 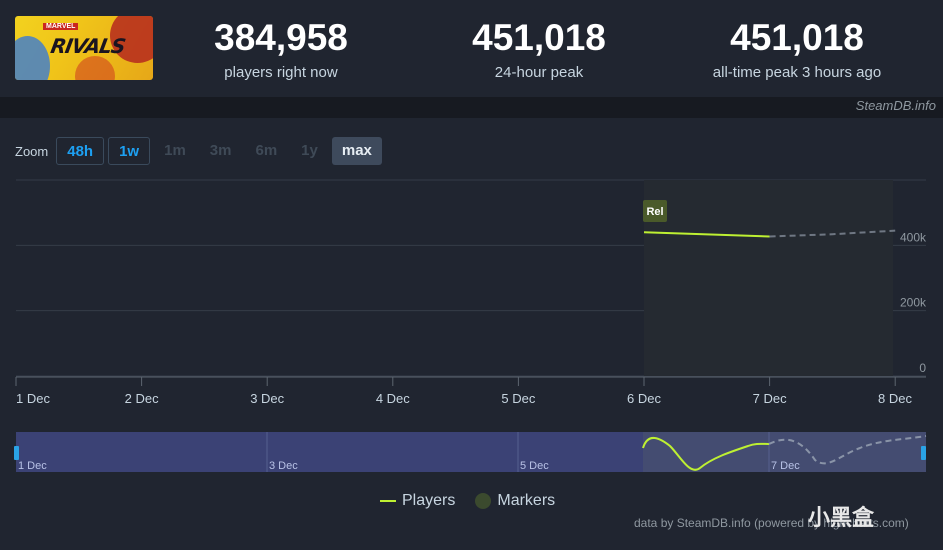 What do you see at coordinates (32, 466) in the screenshot?
I see `navigator-label: 1 Dec` at bounding box center [32, 466].